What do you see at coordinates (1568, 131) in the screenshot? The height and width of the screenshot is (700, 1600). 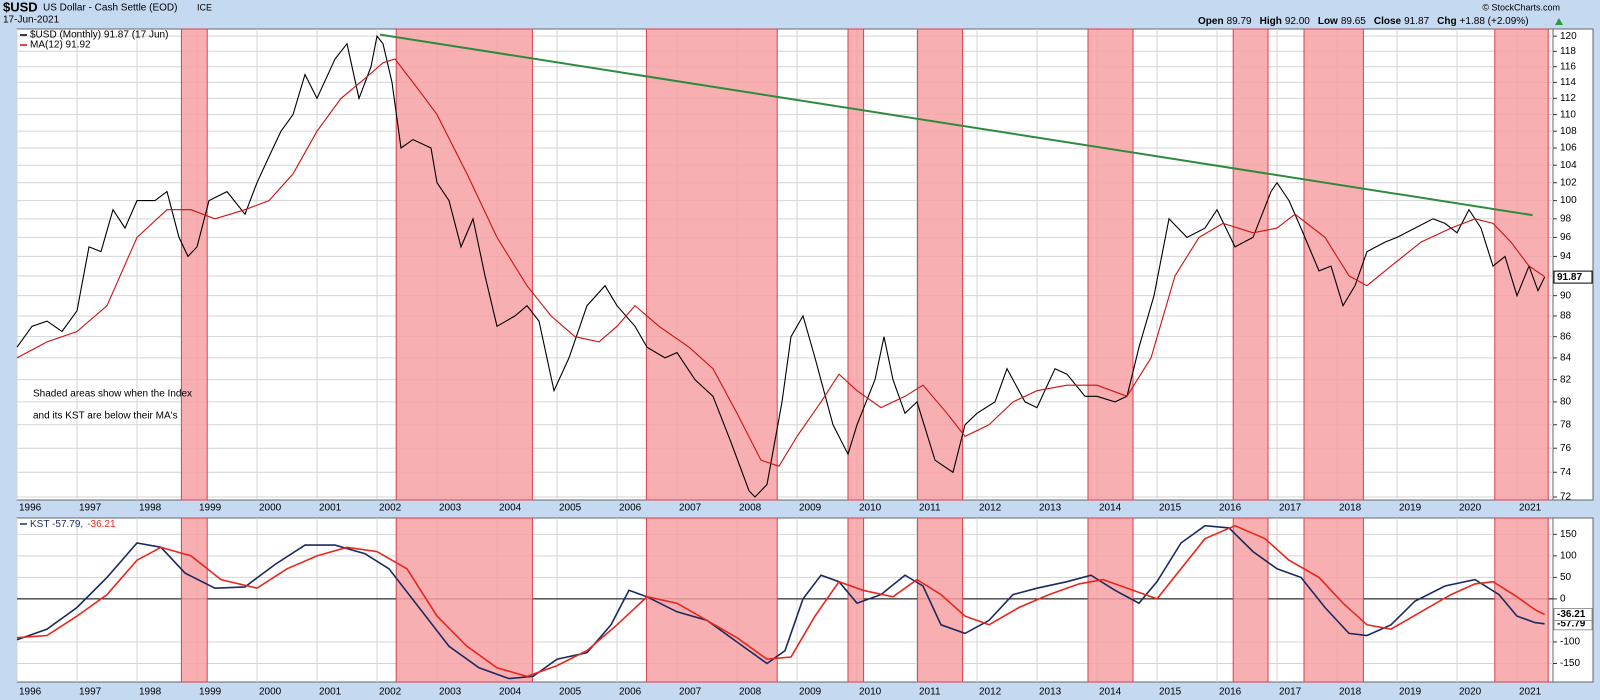 I see `y-tick-label: 108` at bounding box center [1568, 131].